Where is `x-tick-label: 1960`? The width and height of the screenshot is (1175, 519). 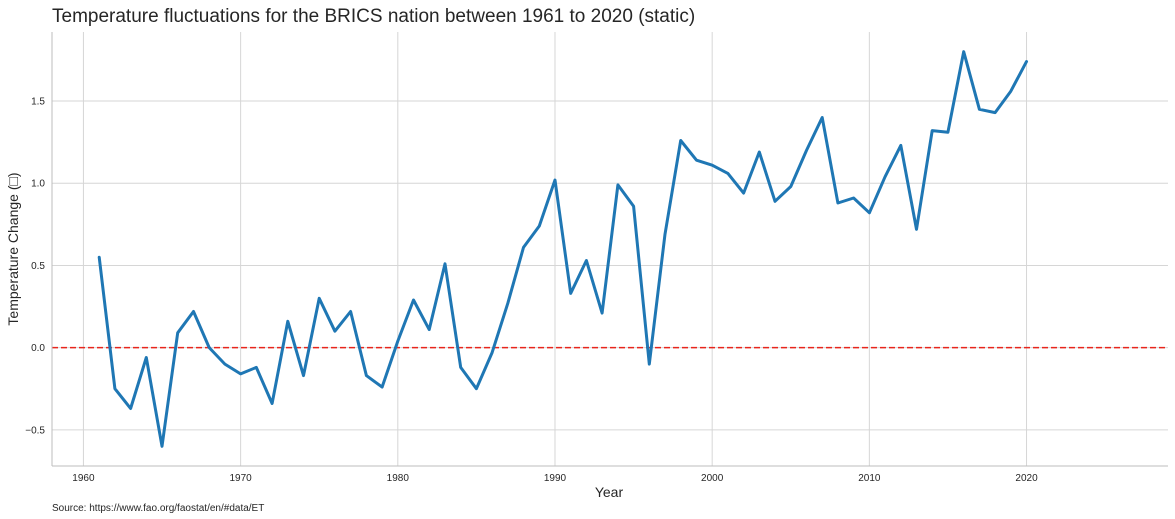 x-tick-label: 1960 is located at coordinates (83, 478).